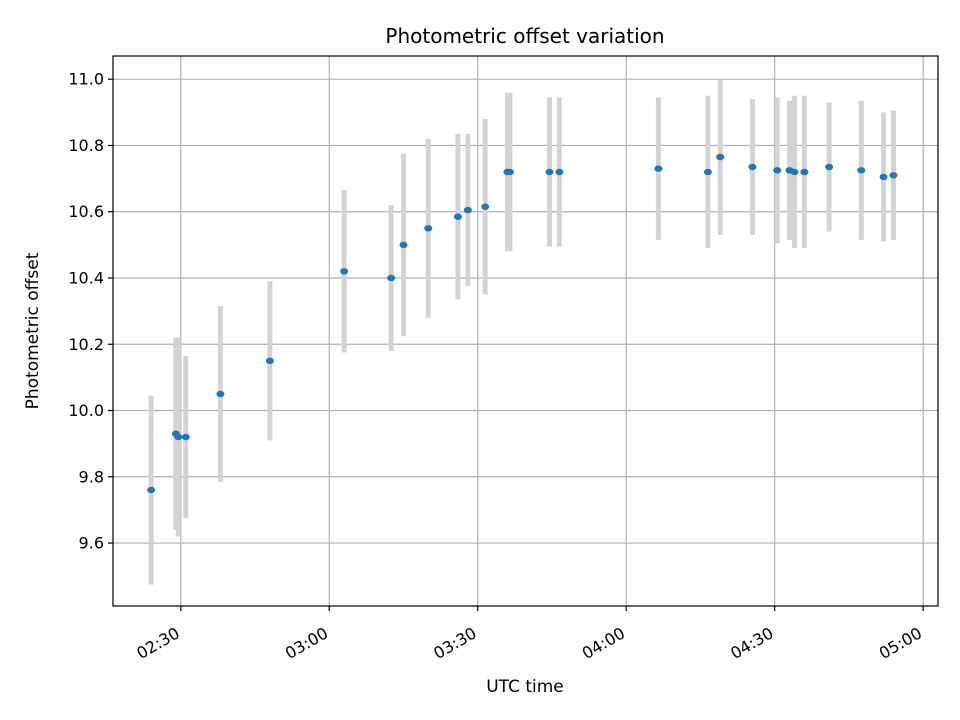 Image resolution: width=960 pixels, height=720 pixels. What do you see at coordinates (86, 410) in the screenshot?
I see `y-tick-label: 10.0` at bounding box center [86, 410].